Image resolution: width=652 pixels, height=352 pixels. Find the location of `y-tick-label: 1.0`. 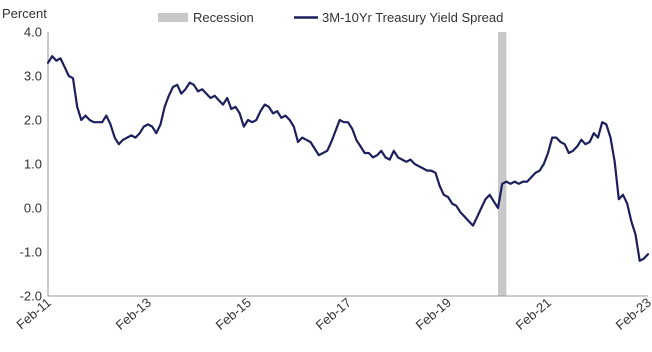

y-tick-label: 1.0 is located at coordinates (33, 164).